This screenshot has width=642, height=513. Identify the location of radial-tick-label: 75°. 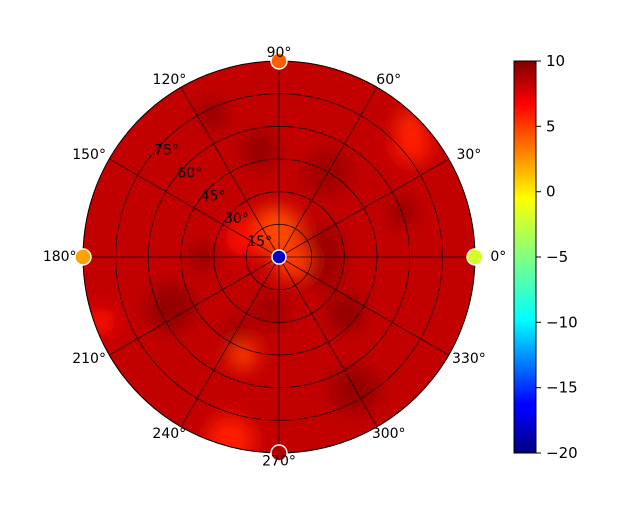
(166, 151).